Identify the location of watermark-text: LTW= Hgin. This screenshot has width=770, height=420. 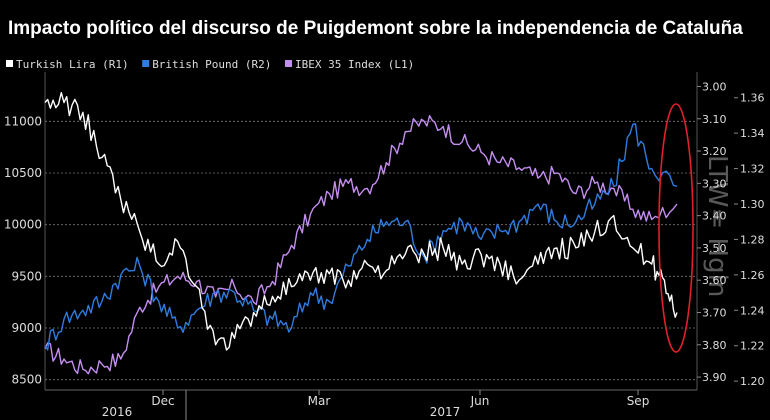
(717, 226).